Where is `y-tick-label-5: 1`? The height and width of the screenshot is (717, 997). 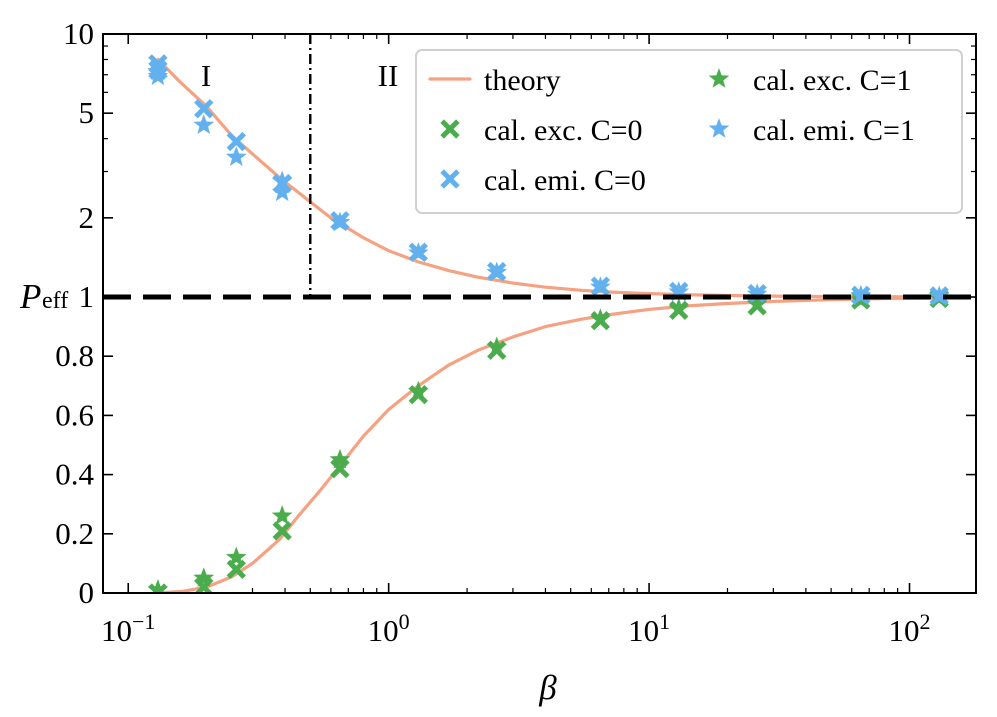
y-tick-label-5: 1 is located at coordinates (87, 296).